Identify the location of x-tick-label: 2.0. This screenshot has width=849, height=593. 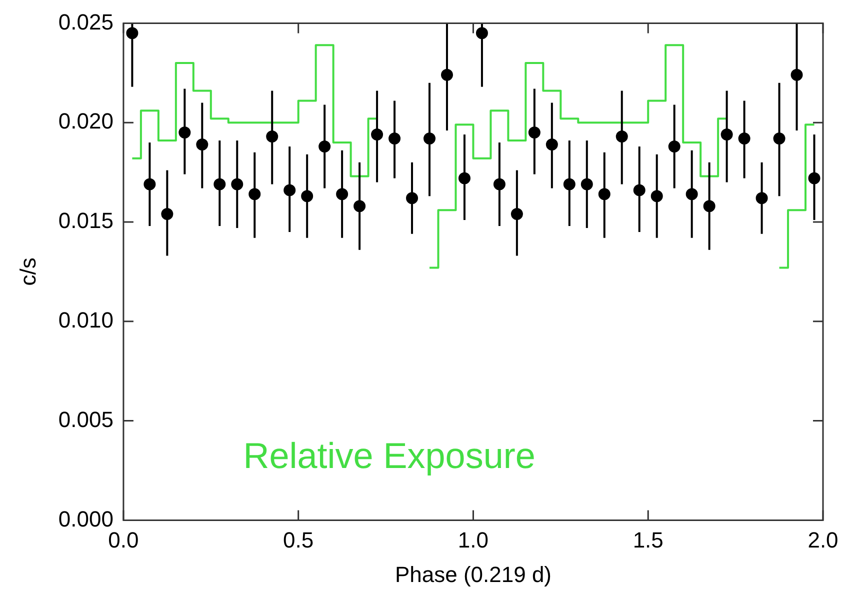
(823, 539).